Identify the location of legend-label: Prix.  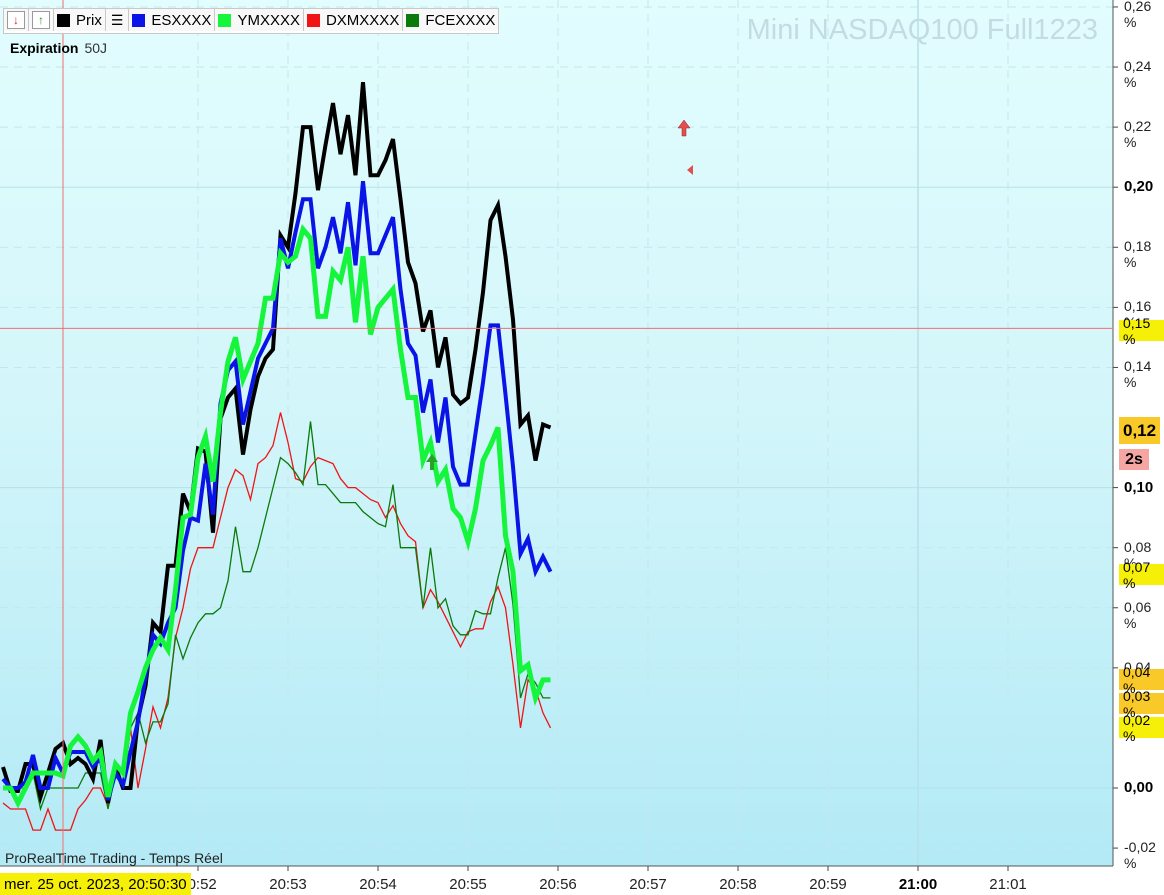
(89, 20).